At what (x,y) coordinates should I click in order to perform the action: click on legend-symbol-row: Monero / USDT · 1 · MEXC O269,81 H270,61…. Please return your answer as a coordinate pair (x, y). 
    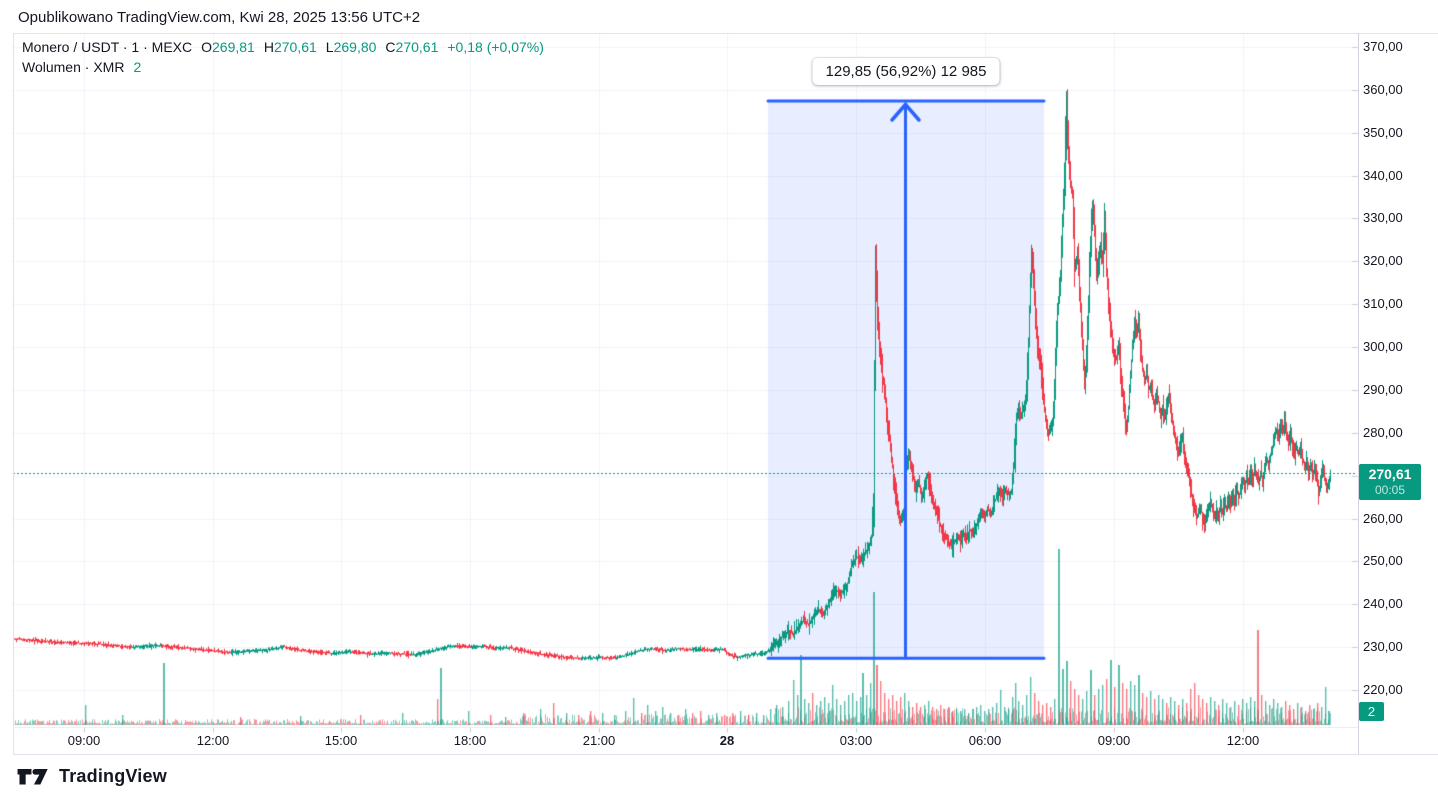
    Looking at the image, I should click on (283, 47).